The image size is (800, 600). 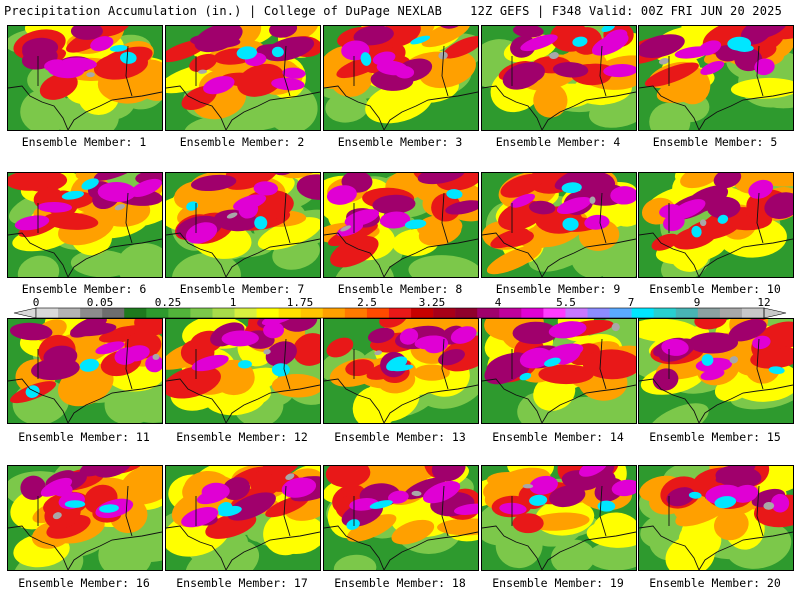 I want to click on ensemble-member-label: Ensemble Member: 2, so click(x=242, y=142).